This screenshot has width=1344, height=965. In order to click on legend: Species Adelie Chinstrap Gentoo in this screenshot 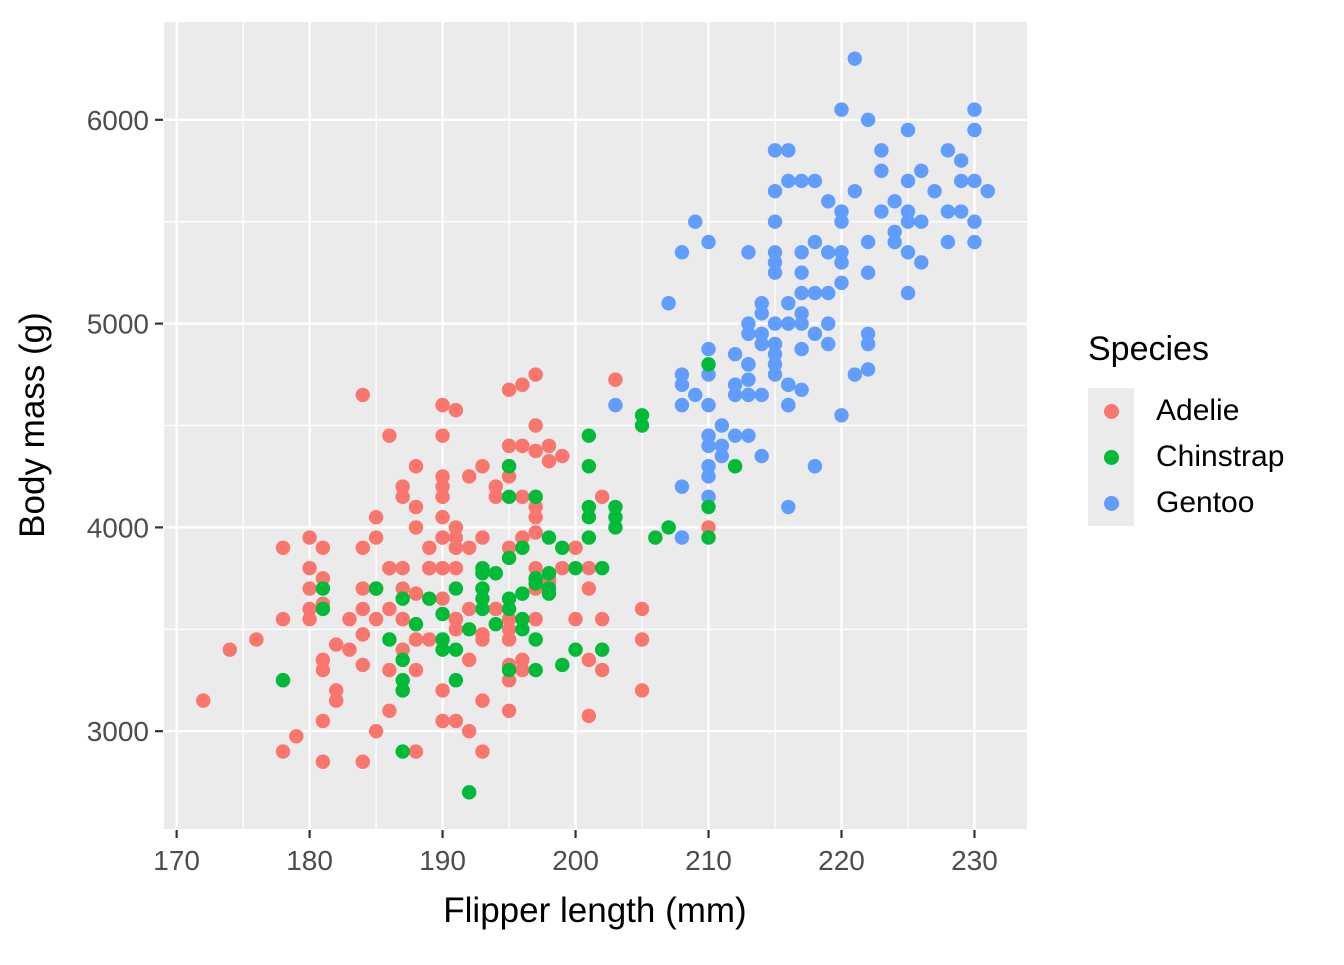, I will do `click(1186, 428)`.